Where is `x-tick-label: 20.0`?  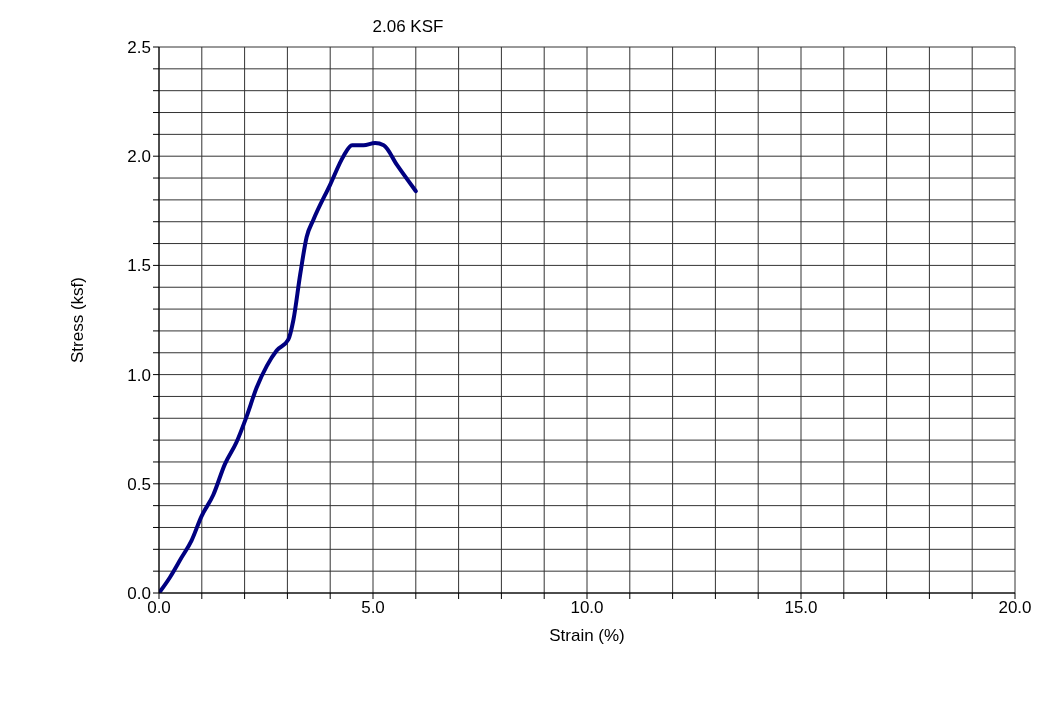
x-tick-label: 20.0 is located at coordinates (1015, 608).